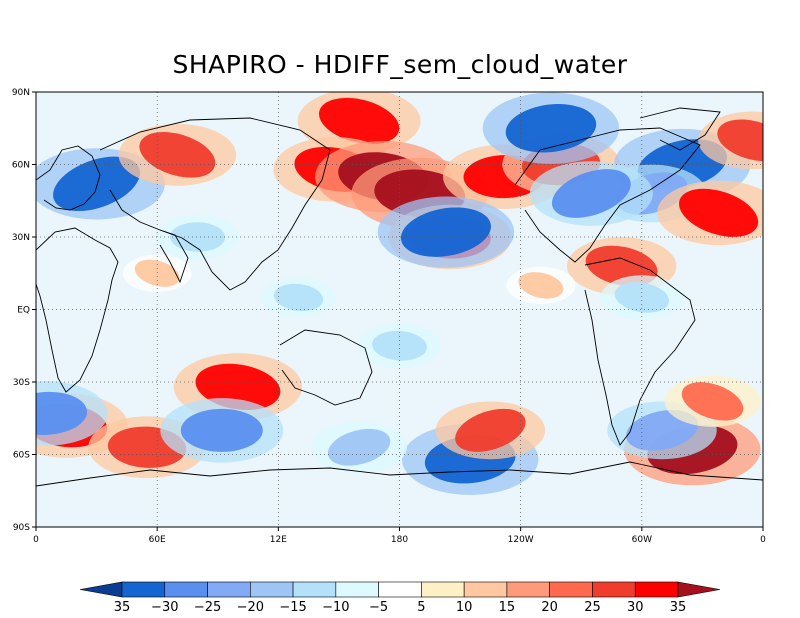 The height and width of the screenshot is (618, 800). Describe the element at coordinates (278, 540) in the screenshot. I see `x-tick-label: 12E` at that location.